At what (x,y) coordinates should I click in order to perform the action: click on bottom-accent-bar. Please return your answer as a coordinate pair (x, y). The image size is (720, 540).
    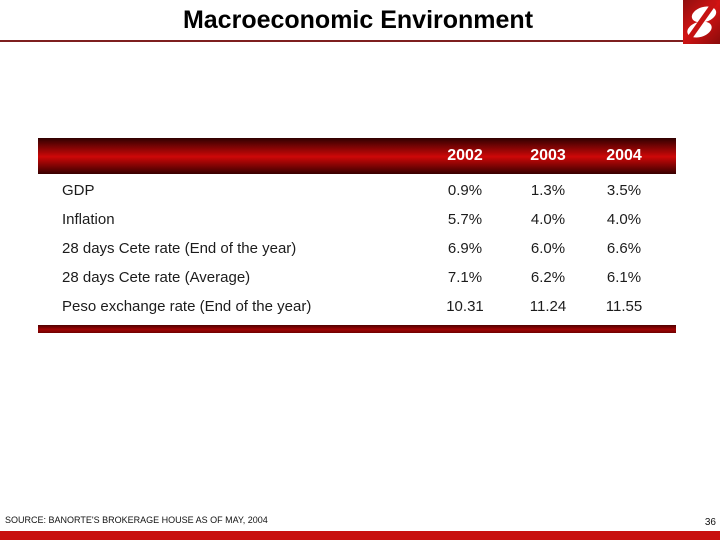
    Looking at the image, I should click on (360, 535).